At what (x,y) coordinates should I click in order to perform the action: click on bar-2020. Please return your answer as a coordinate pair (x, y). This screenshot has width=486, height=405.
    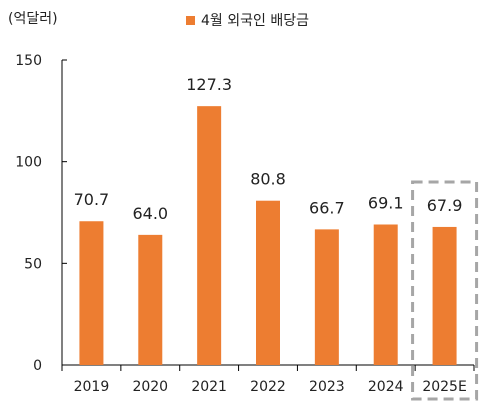
    Looking at the image, I should click on (150, 299).